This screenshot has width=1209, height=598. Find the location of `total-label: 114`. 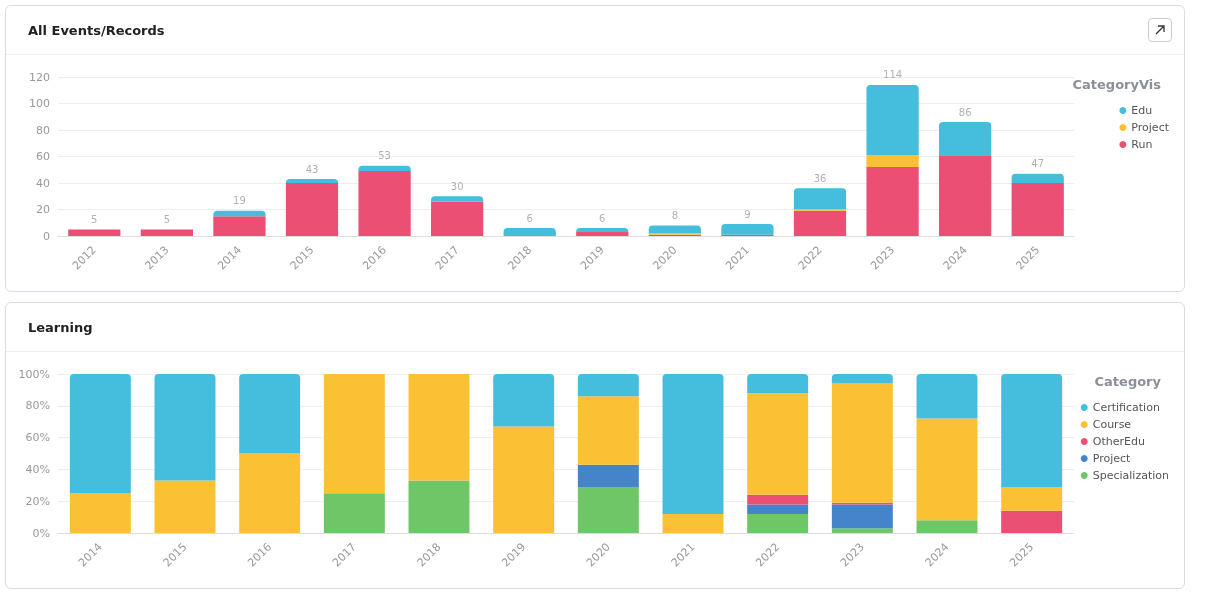

total-label: 114 is located at coordinates (893, 75).